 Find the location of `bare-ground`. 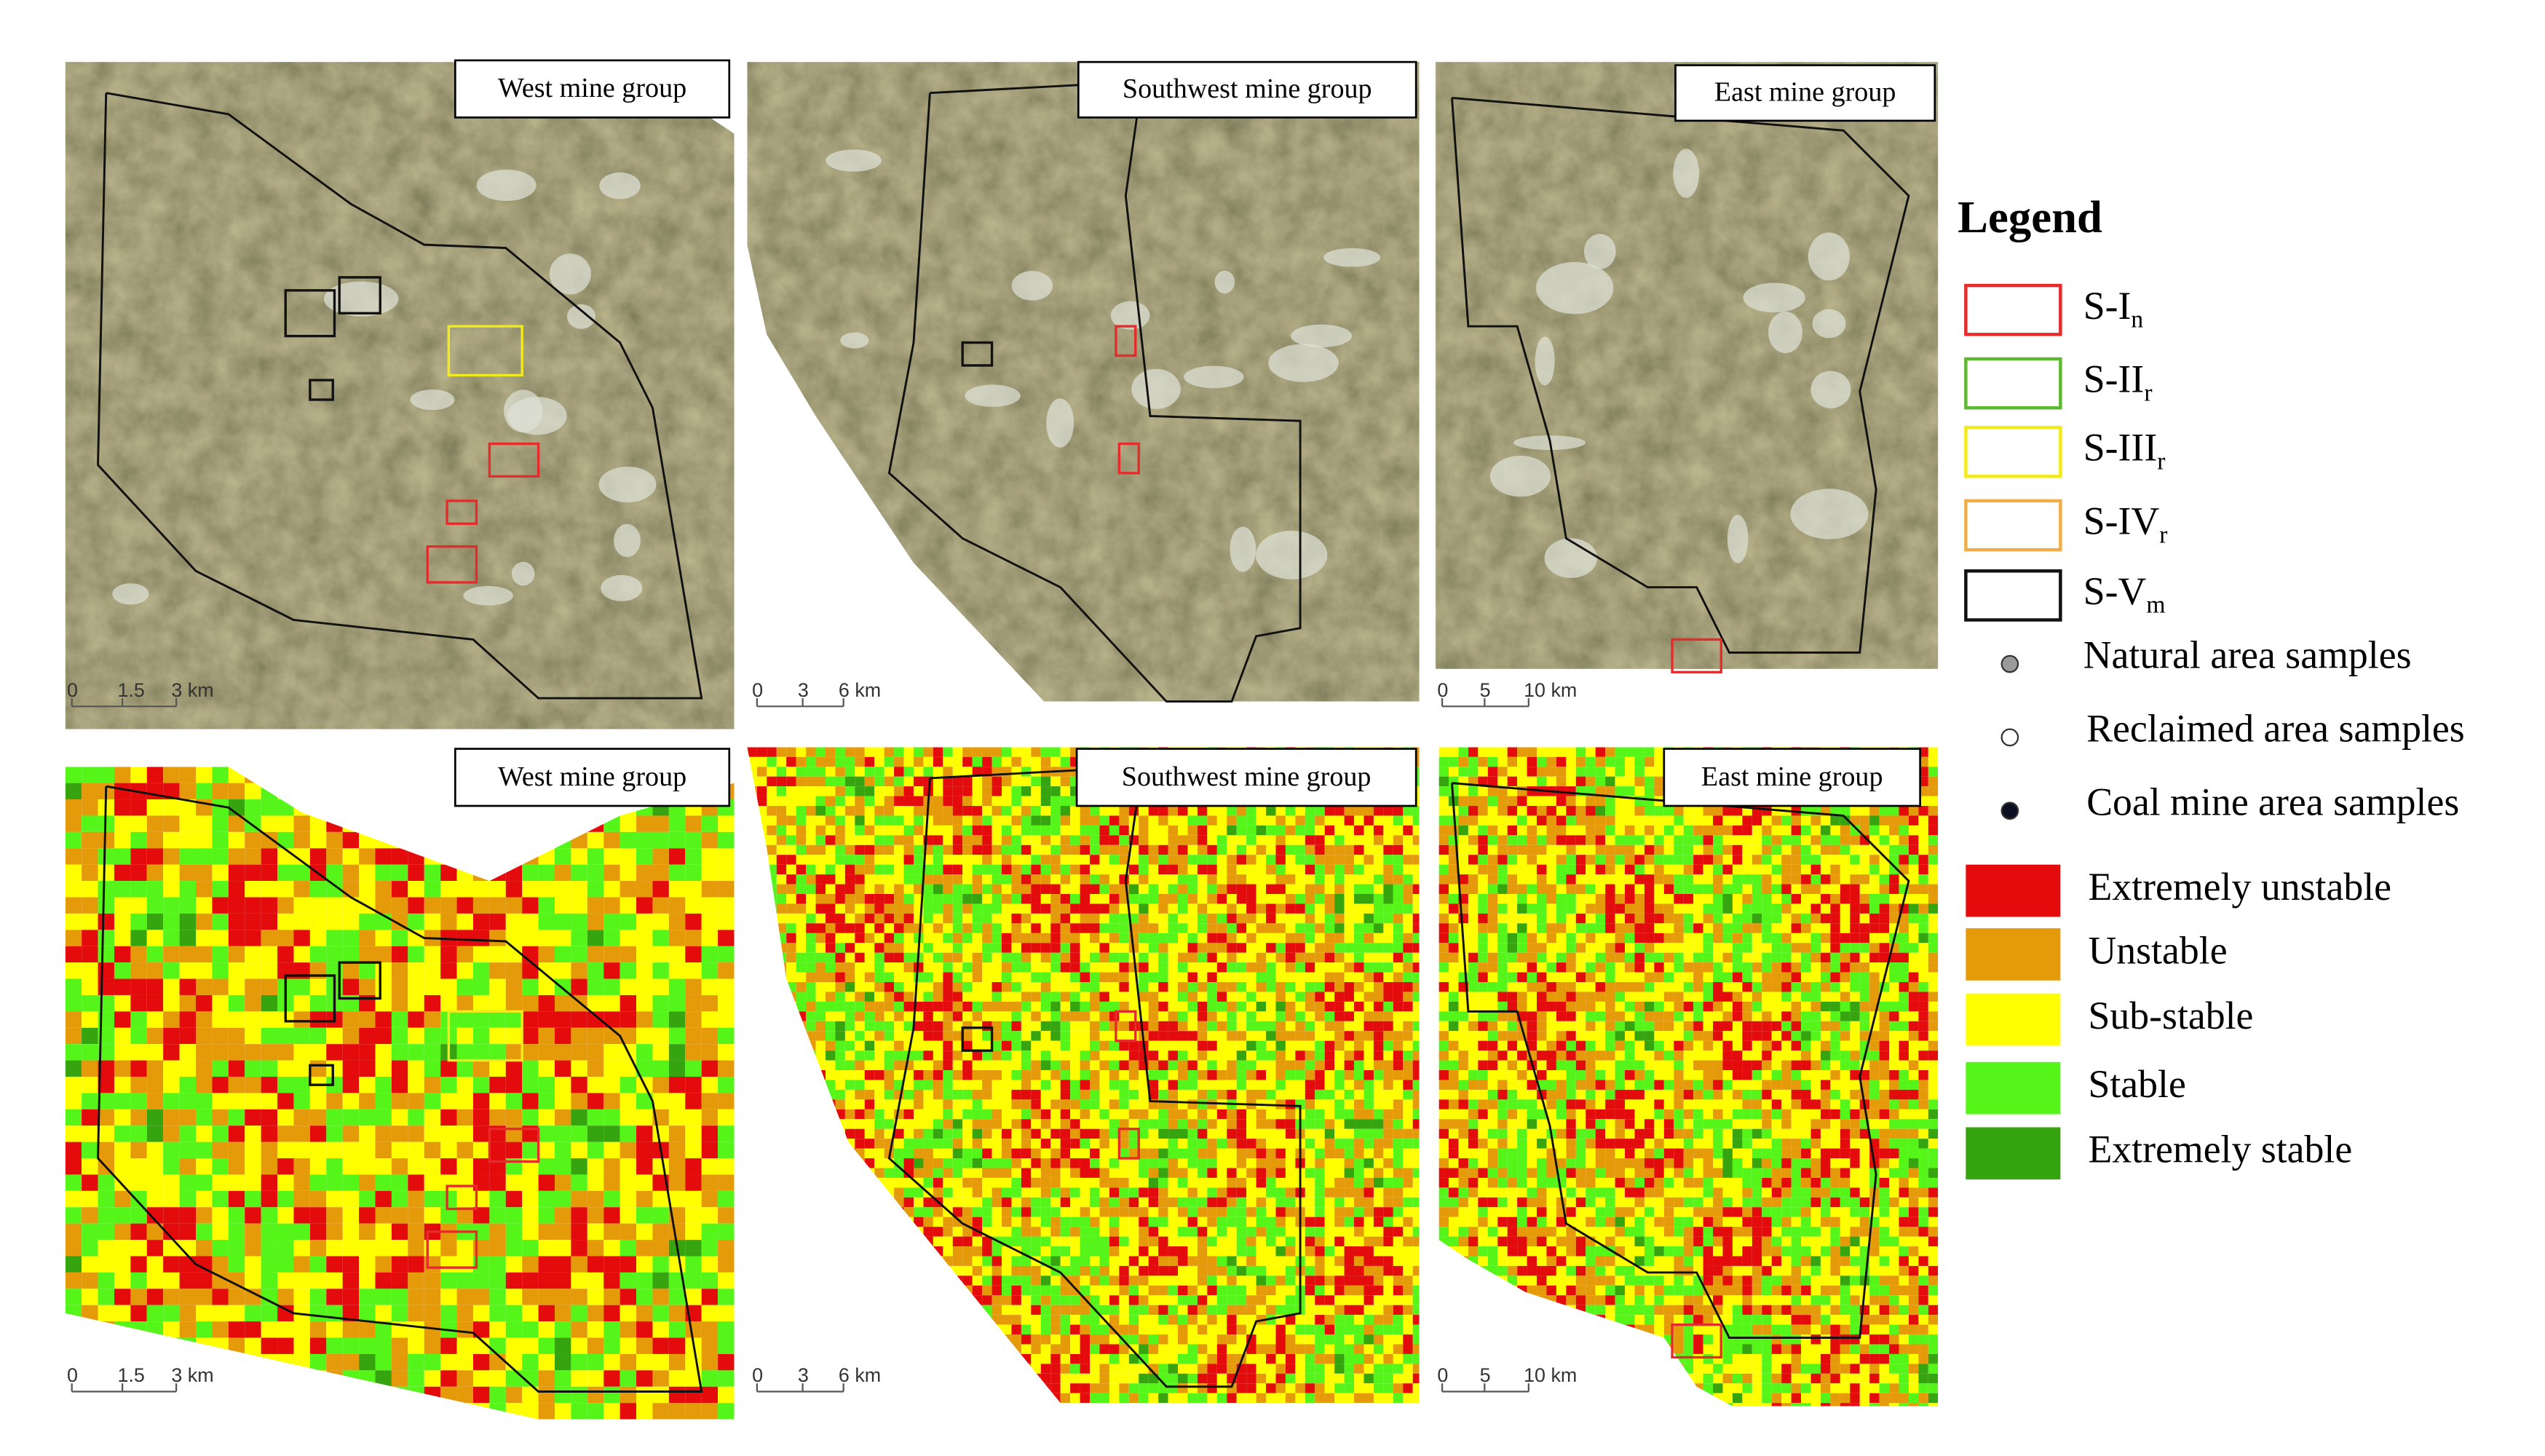

bare-ground is located at coordinates (1571, 558).